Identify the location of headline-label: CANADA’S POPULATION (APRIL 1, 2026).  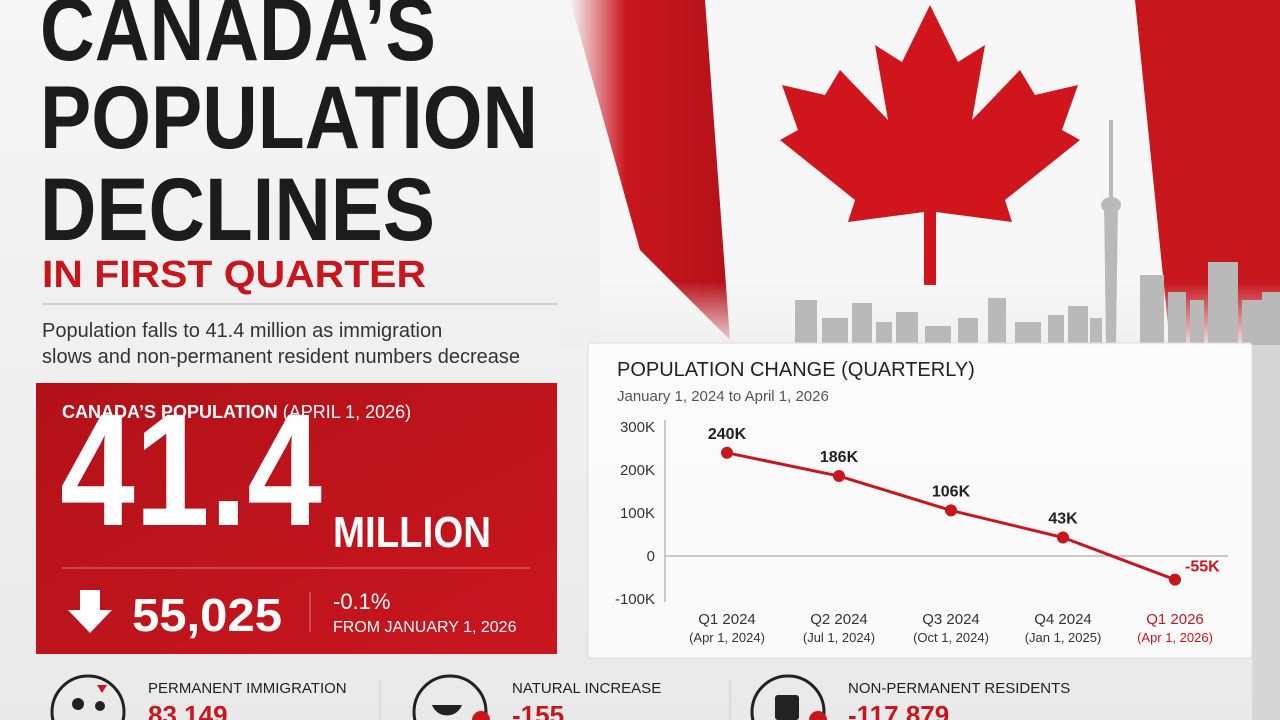
(236, 412).